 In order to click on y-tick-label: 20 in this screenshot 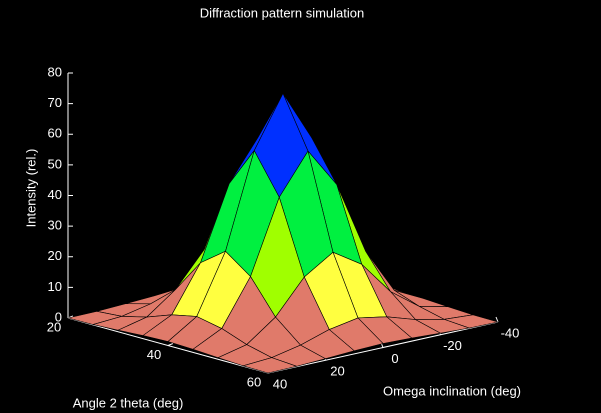, I will do `click(337, 371)`.